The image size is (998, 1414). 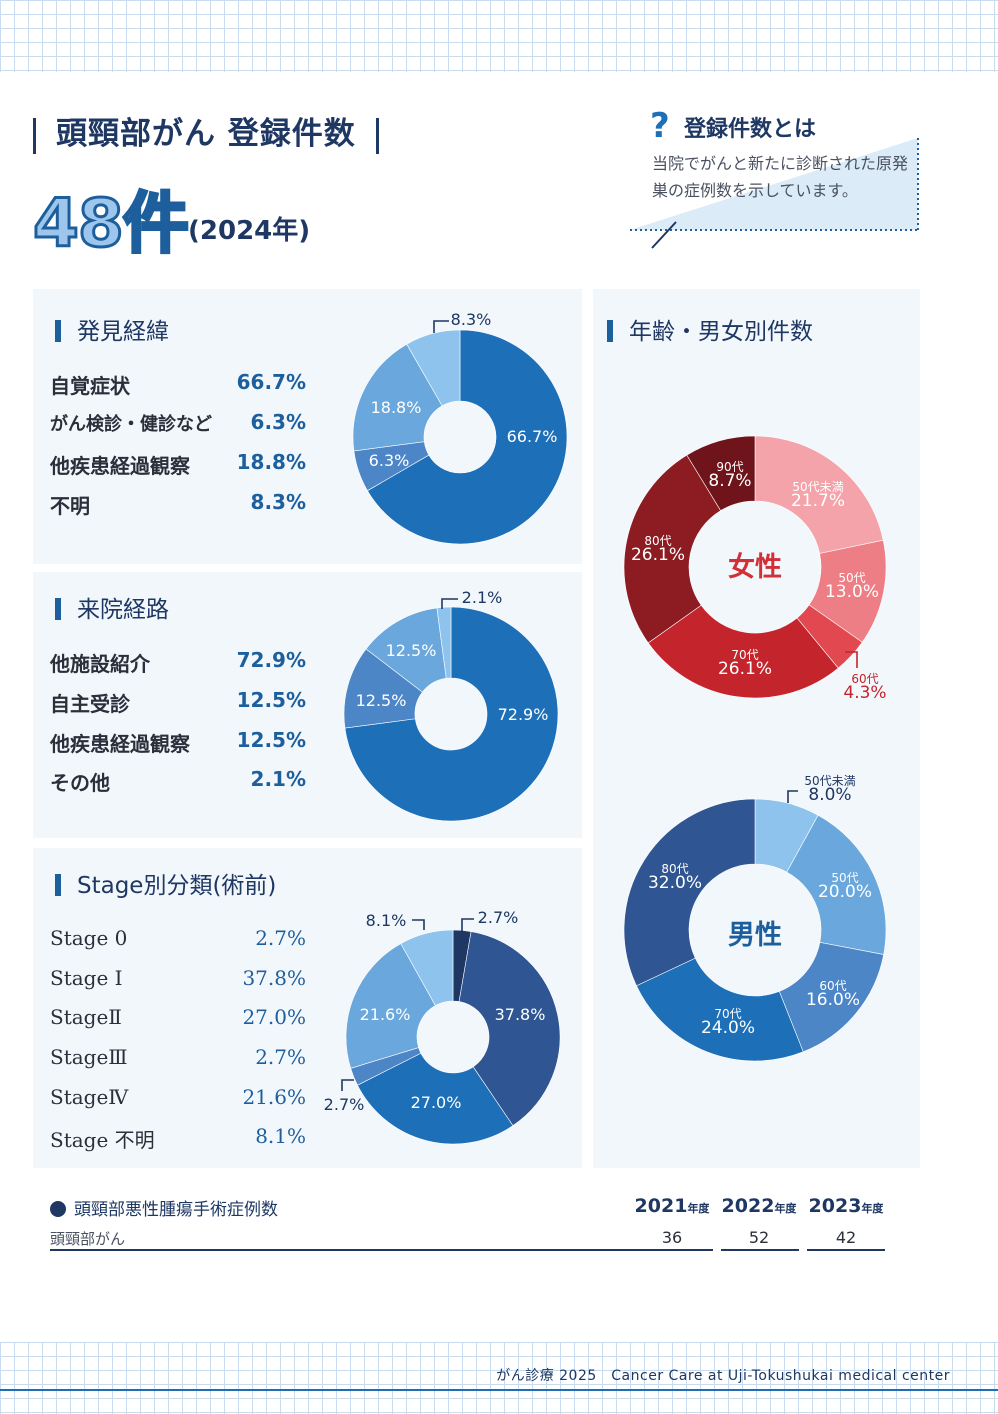 What do you see at coordinates (178, 504) in the screenshot?
I see `discovery-row: 不明 8.3%` at bounding box center [178, 504].